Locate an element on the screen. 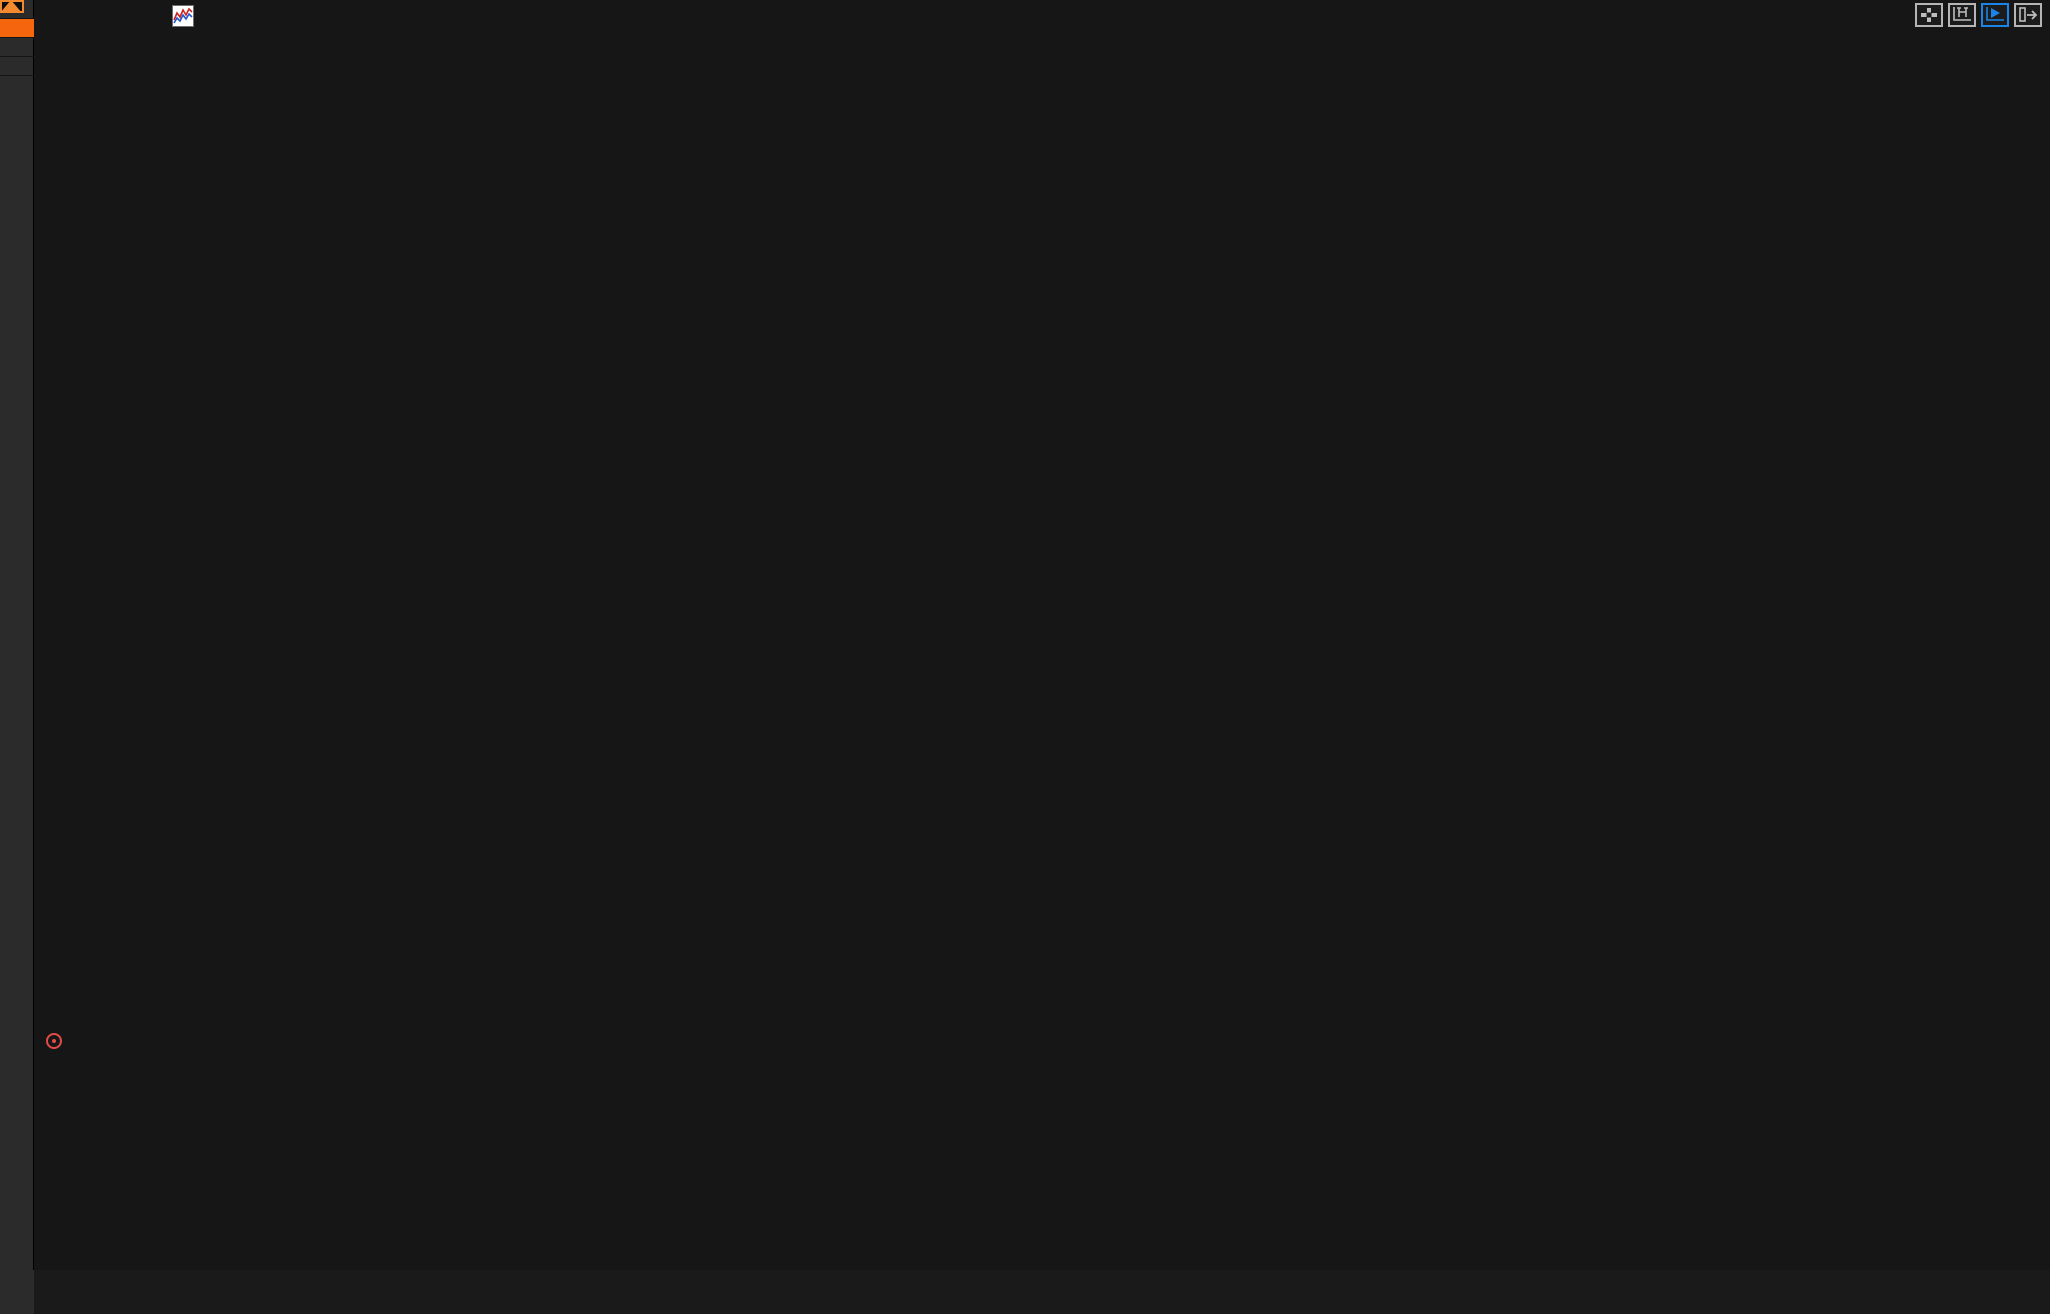  cci-caption is located at coordinates (195, 1049).